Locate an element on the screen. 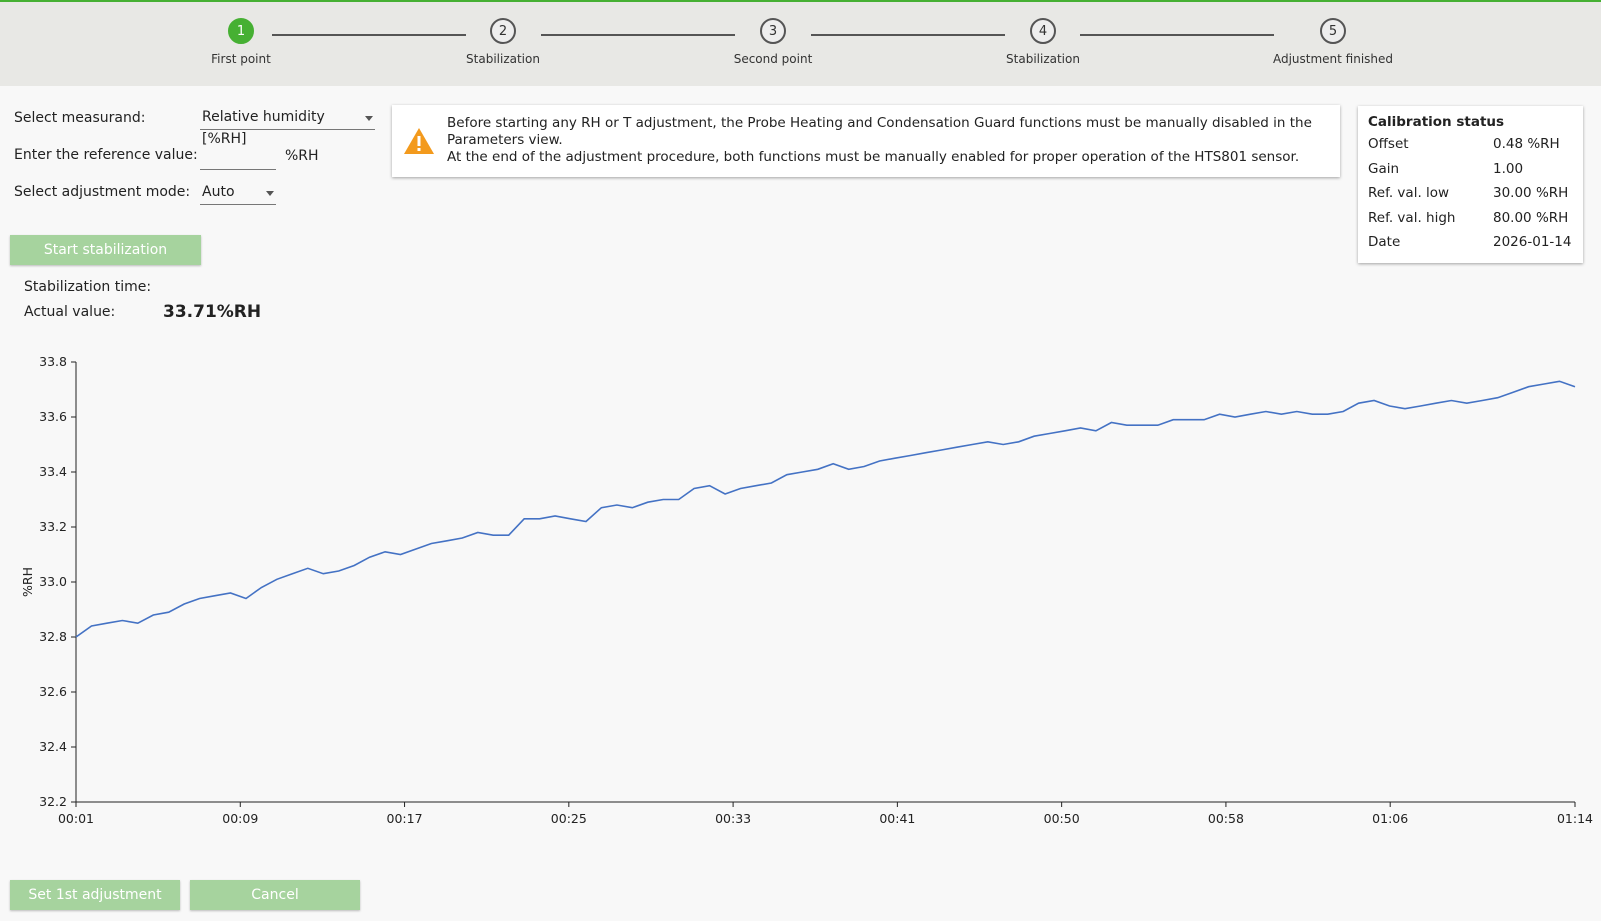  cancel-button: Cancel is located at coordinates (275, 895).